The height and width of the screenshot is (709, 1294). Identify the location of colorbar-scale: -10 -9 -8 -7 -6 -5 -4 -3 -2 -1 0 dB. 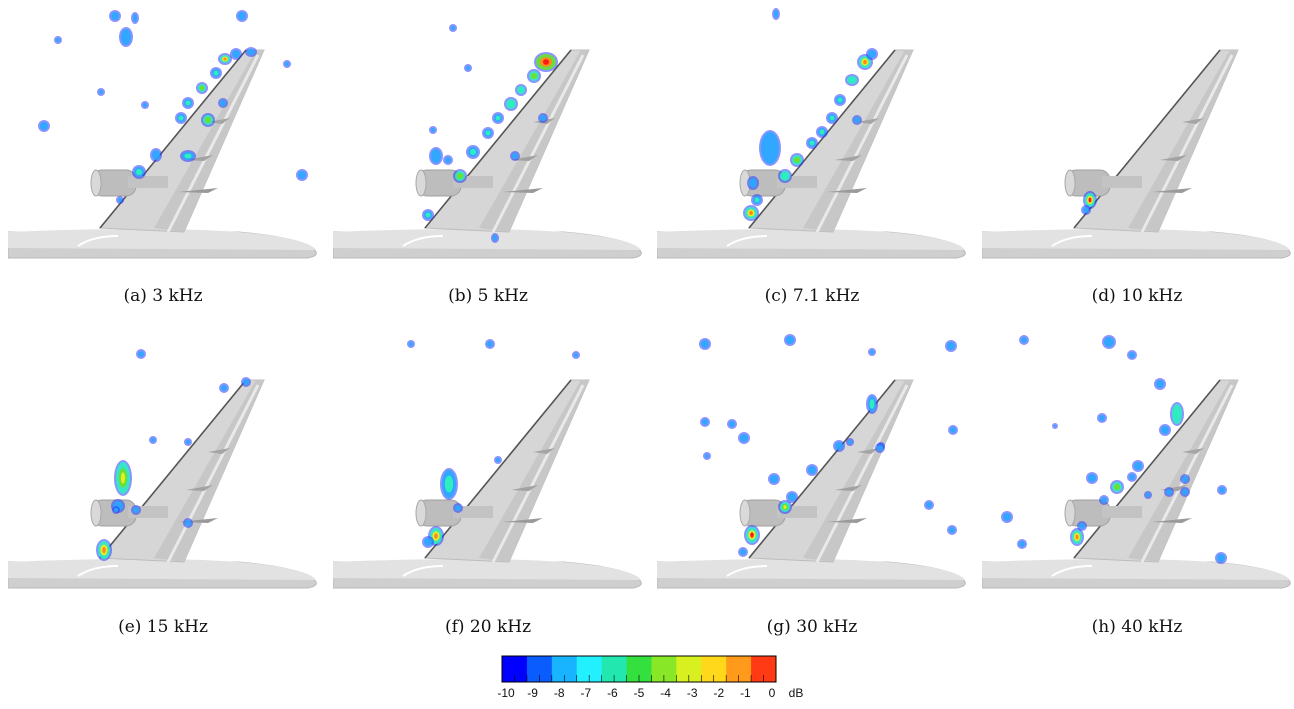
(650, 677).